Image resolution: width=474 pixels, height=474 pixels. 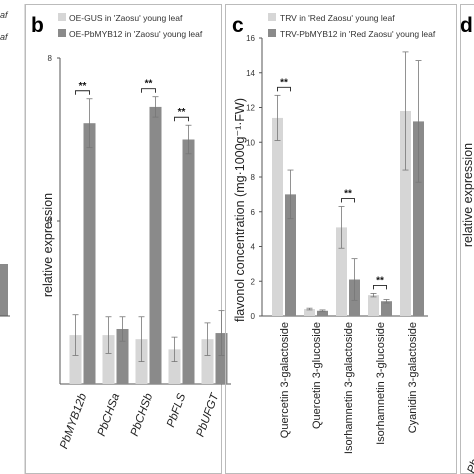 What do you see at coordinates (238, 25) in the screenshot?
I see `panel-c-letter: c` at bounding box center [238, 25].